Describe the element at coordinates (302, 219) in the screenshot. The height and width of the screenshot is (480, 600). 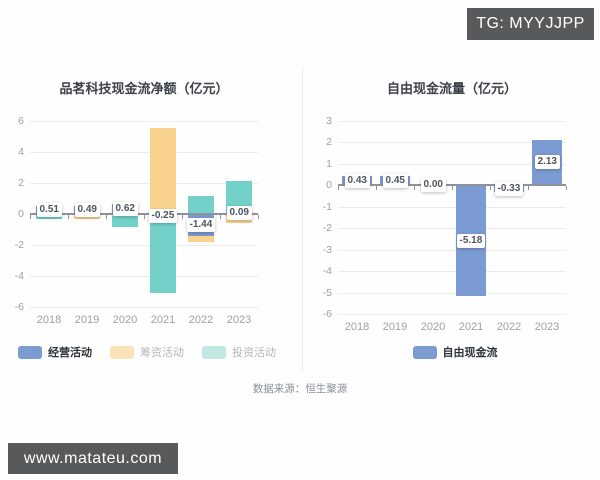
I see `panel-divider` at that location.